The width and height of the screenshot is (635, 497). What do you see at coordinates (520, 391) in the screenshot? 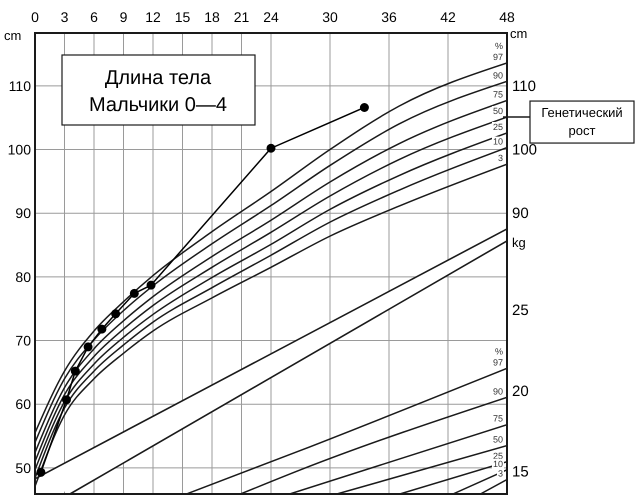
I see `y2-tick-label: 20` at bounding box center [520, 391].